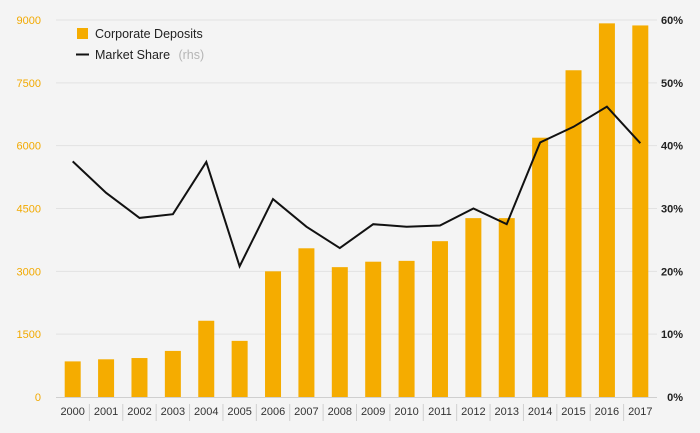 The height and width of the screenshot is (433, 700). I want to click on right-tick-label: 20%, so click(672, 272).